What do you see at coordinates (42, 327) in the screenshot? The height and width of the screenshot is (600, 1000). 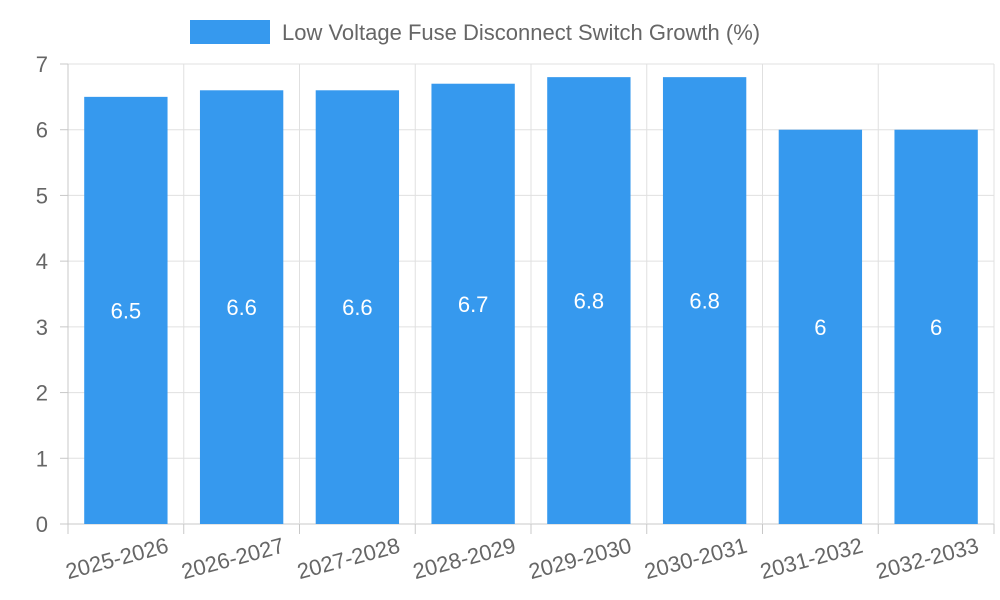 I see `y-tick-label: 3` at bounding box center [42, 327].